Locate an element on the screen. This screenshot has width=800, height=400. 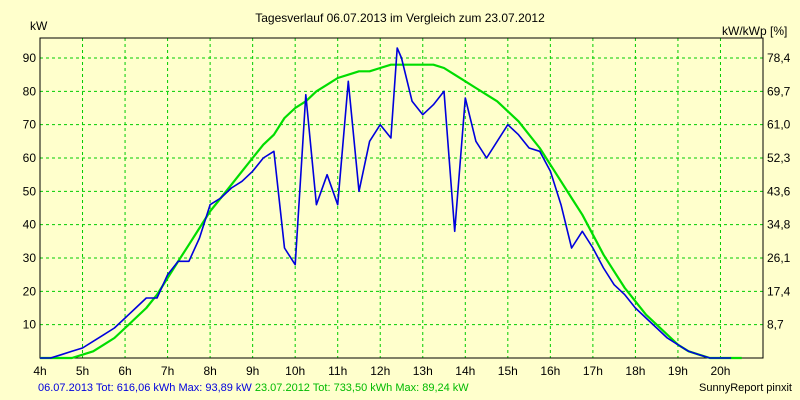
legend-series-2: 23.07.2012 Tot: 733,50 kWh Max: 89,24 kW is located at coordinates (361, 388).